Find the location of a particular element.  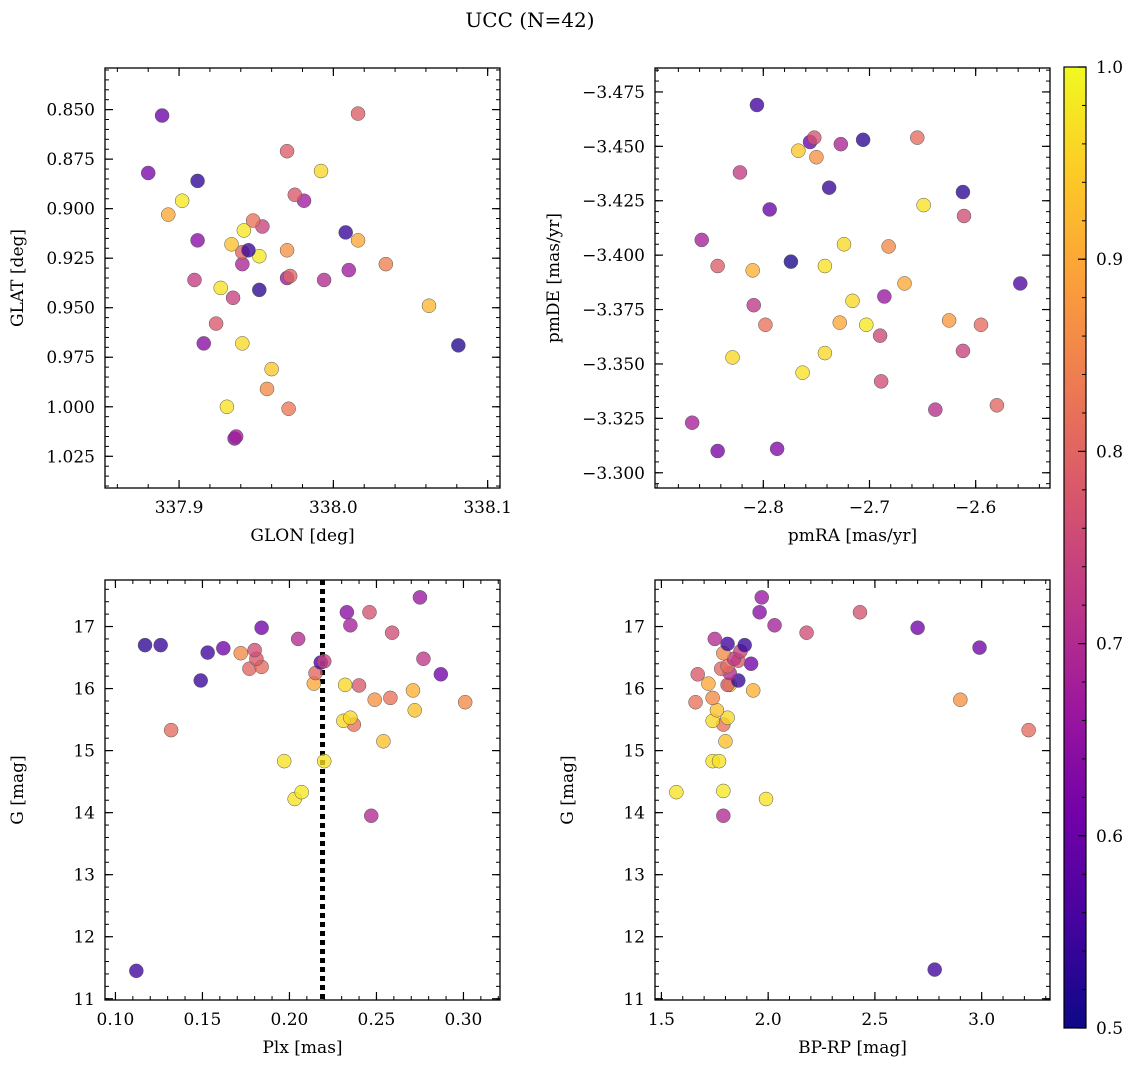

colorbar-tick-label: 0.8 is located at coordinates (1109, 452).